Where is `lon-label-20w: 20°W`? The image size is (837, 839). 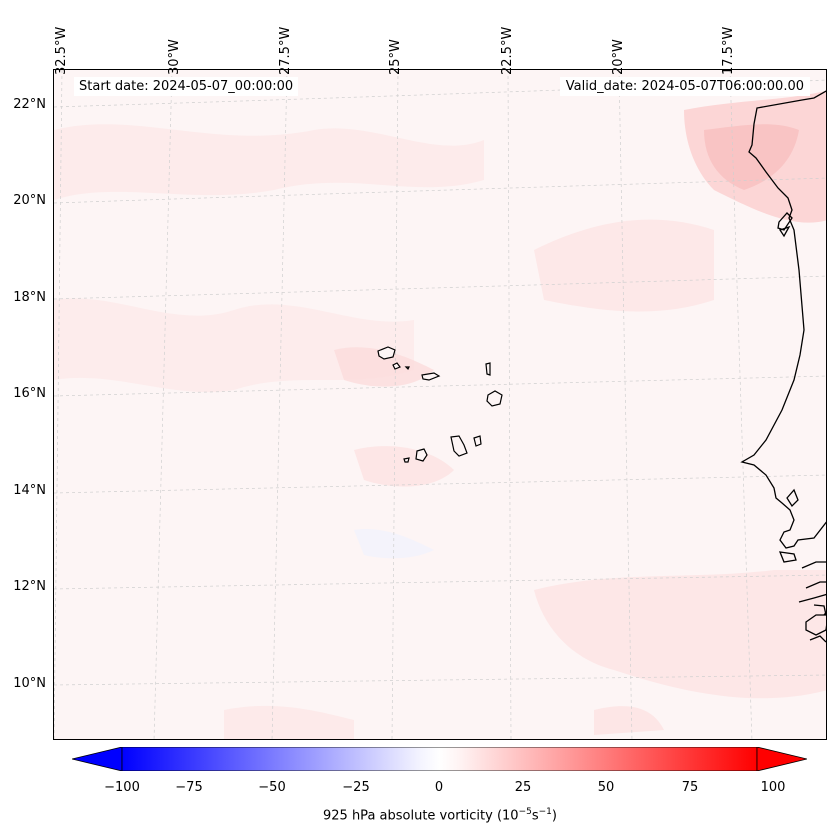 lon-label-20w: 20°W is located at coordinates (618, 57).